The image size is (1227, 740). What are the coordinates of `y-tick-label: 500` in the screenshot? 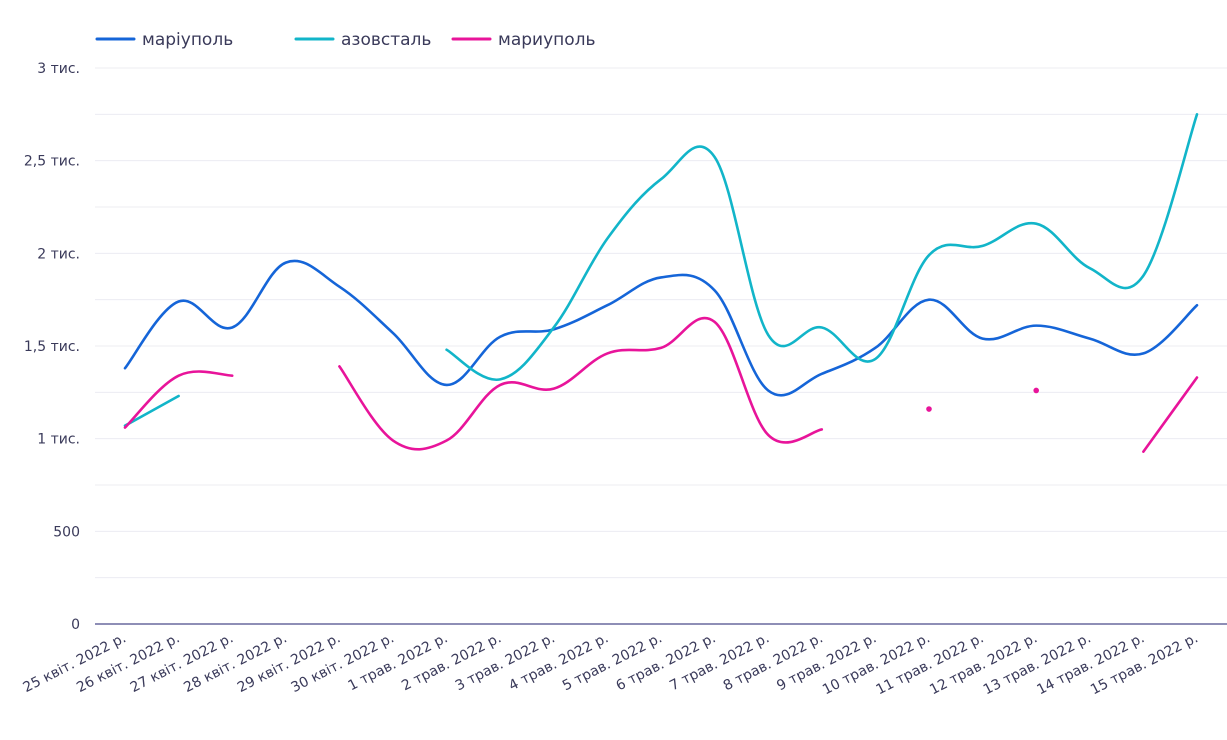 It's located at (66, 532).